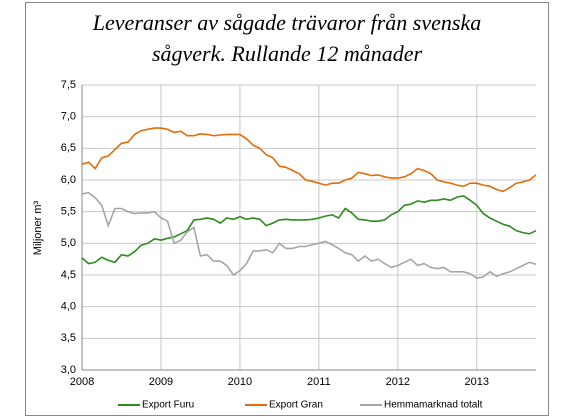  Describe the element at coordinates (287, 53) in the screenshot. I see `chart-title: sågverk. Rullande 12 månader` at that location.